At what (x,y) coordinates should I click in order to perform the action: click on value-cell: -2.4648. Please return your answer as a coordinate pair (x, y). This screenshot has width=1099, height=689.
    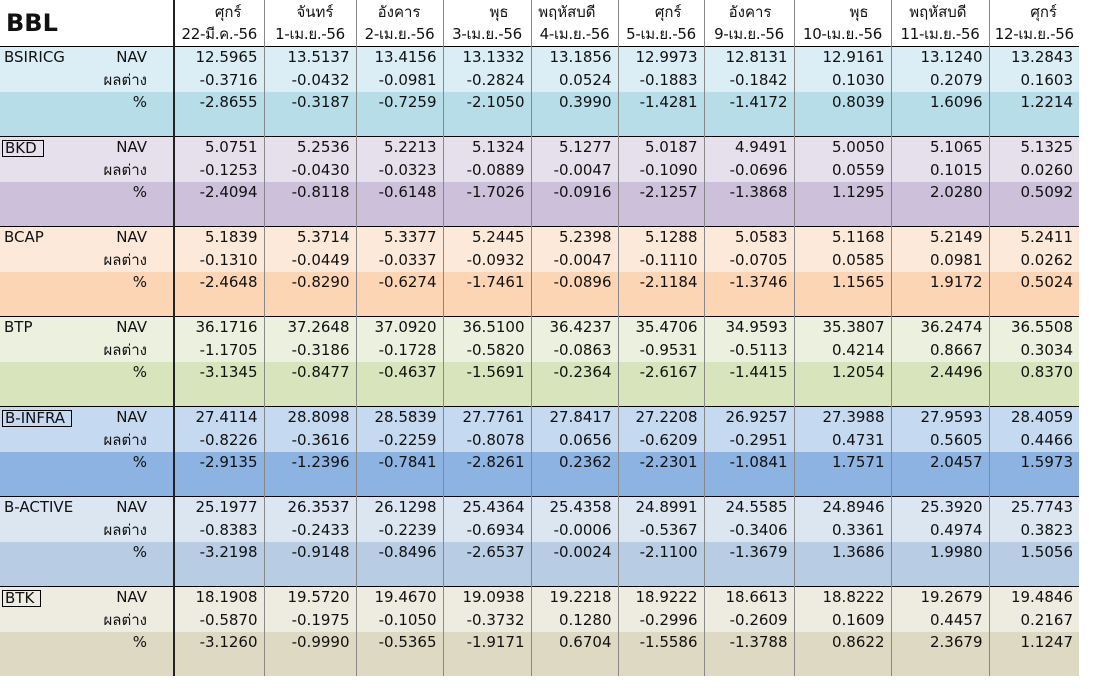
    Looking at the image, I should click on (218, 294).